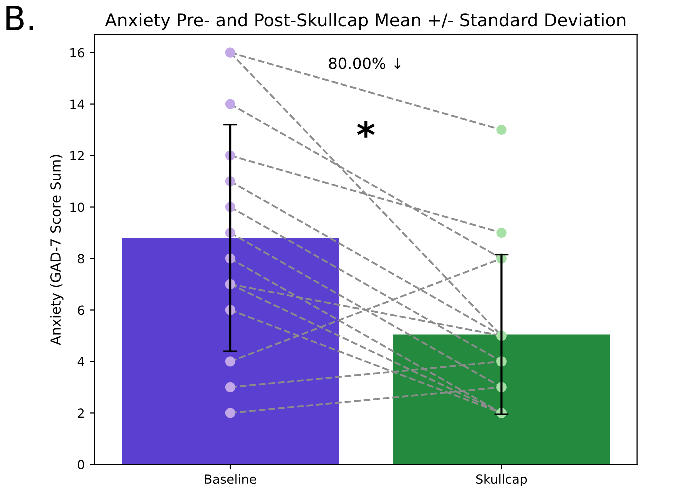 Image resolution: width=678 pixels, height=497 pixels. Describe the element at coordinates (77, 207) in the screenshot. I see `y-tick-label: 10` at that location.